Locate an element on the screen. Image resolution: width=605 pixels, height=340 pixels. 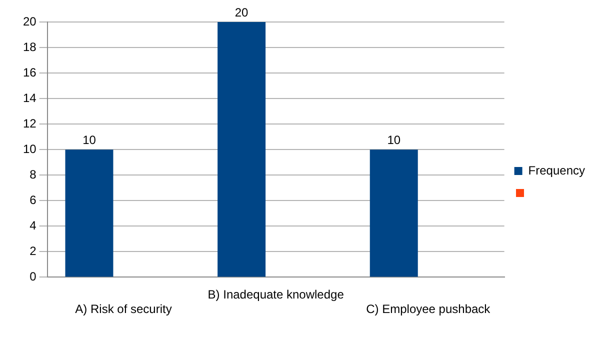
y-tick-label: 4 is located at coordinates (33, 225).